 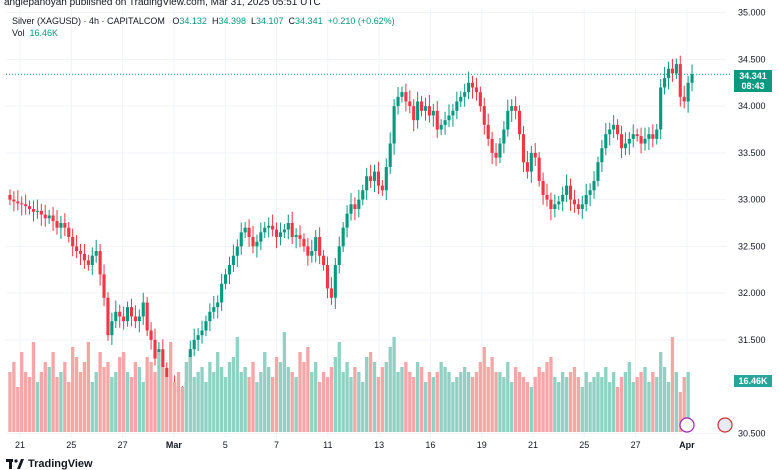 What do you see at coordinates (88, 21) in the screenshot?
I see `symbol-label: Silver (XAGUSD) · 4h · CAPITALCOM` at bounding box center [88, 21].